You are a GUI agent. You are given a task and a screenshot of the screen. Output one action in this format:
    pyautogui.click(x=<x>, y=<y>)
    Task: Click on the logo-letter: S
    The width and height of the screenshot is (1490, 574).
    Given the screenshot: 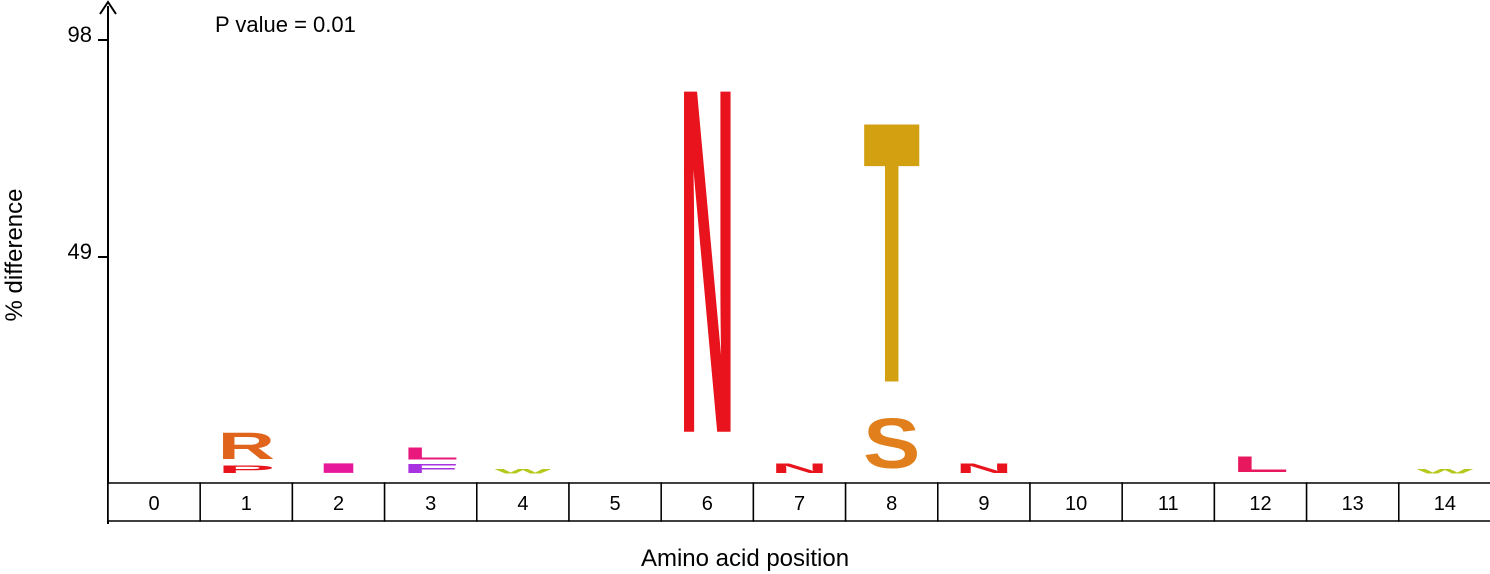 What is the action you would take?
    pyautogui.click(x=891, y=444)
    